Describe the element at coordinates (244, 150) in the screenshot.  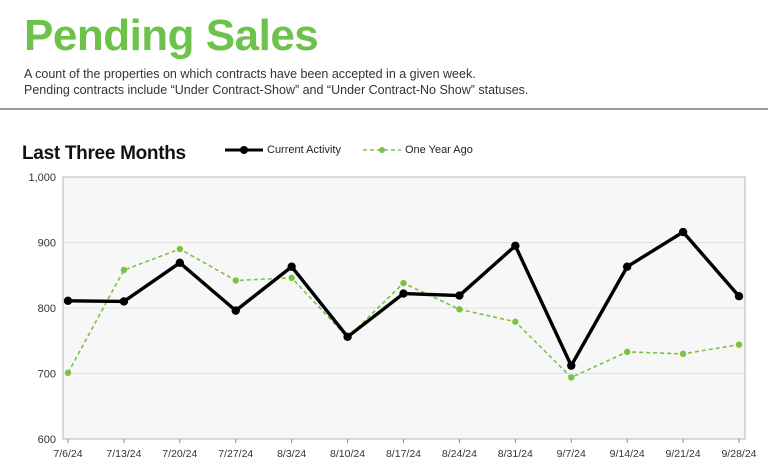
I see `legend-line-current-icon` at that location.